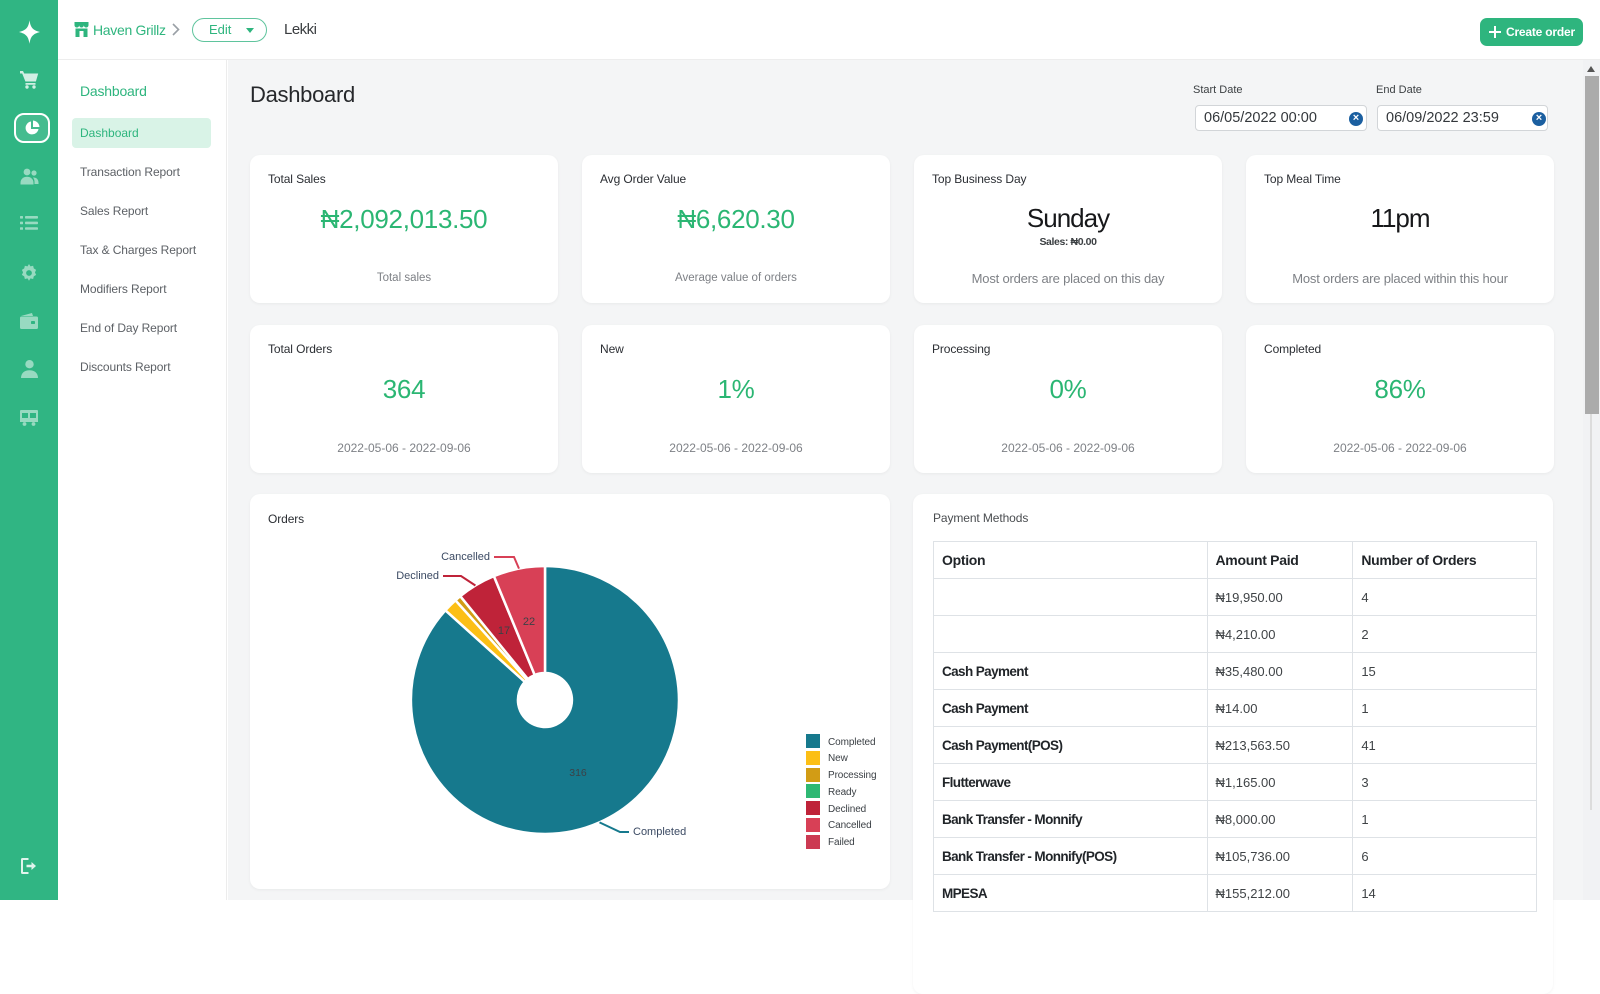  What do you see at coordinates (465, 557) in the screenshot?
I see `svg-text: Cancelled` at bounding box center [465, 557].